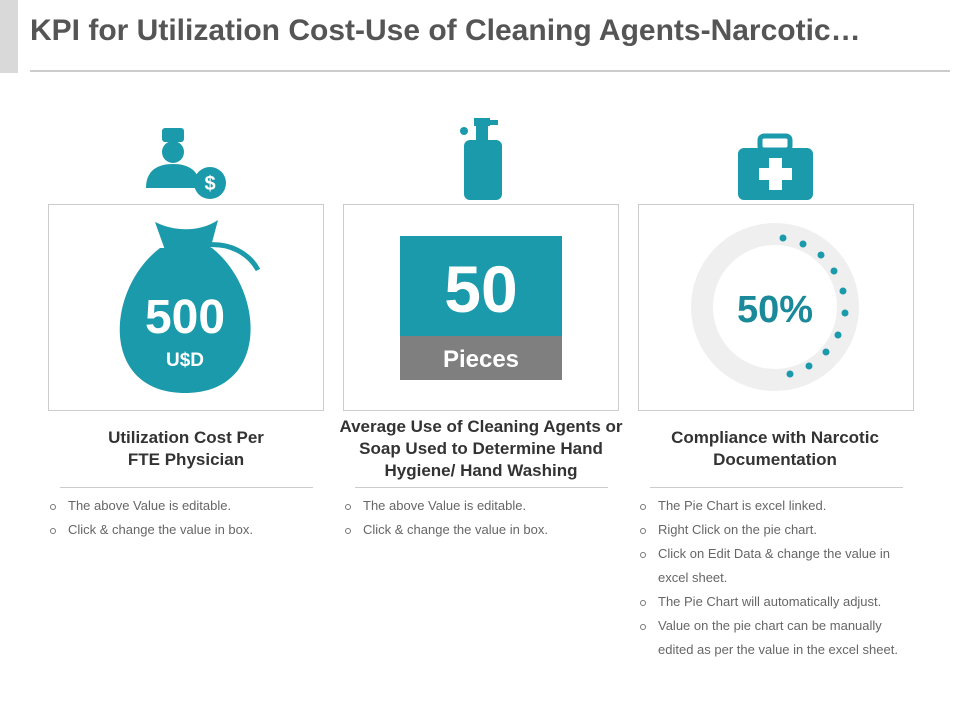  What do you see at coordinates (186, 448) in the screenshot?
I see `card-heading: Utilization Cost Per FTE Physician` at bounding box center [186, 448].